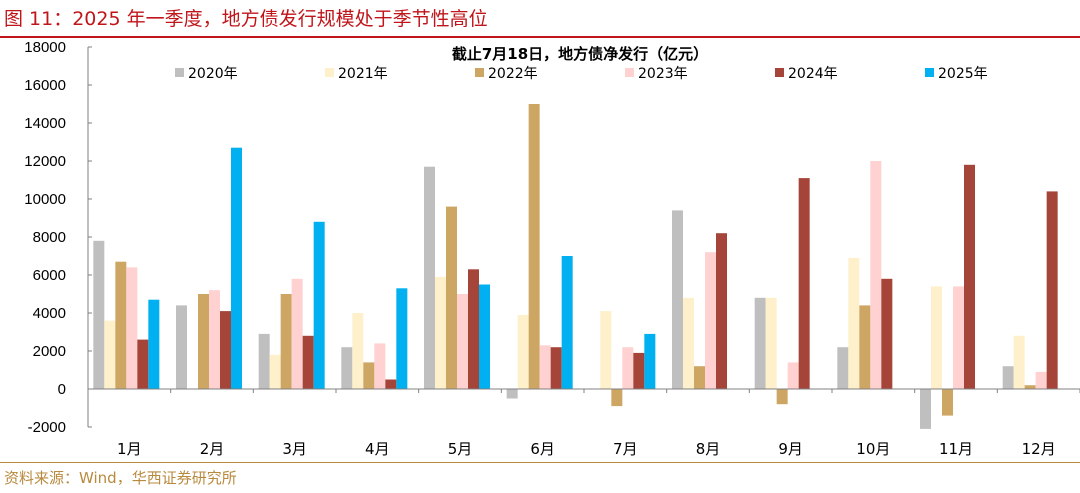  I want to click on y-tick-label: 8000, so click(49, 237).